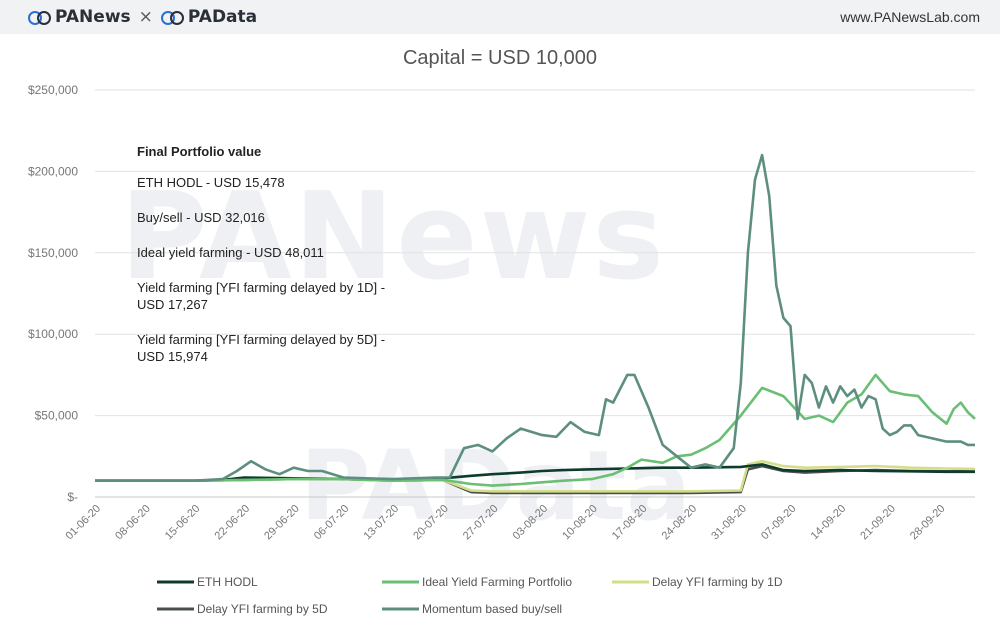 The width and height of the screenshot is (1000, 631). Describe the element at coordinates (199, 151) in the screenshot. I see `annotation-heading: Final Portfolio value` at that location.